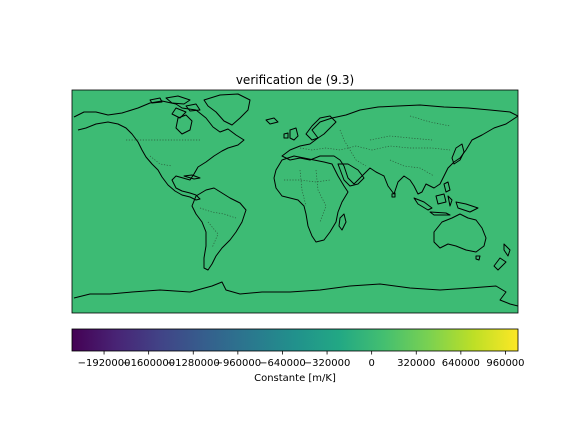 The image size is (576, 432). I want to click on colorbar-tick-label: 0, so click(371, 363).